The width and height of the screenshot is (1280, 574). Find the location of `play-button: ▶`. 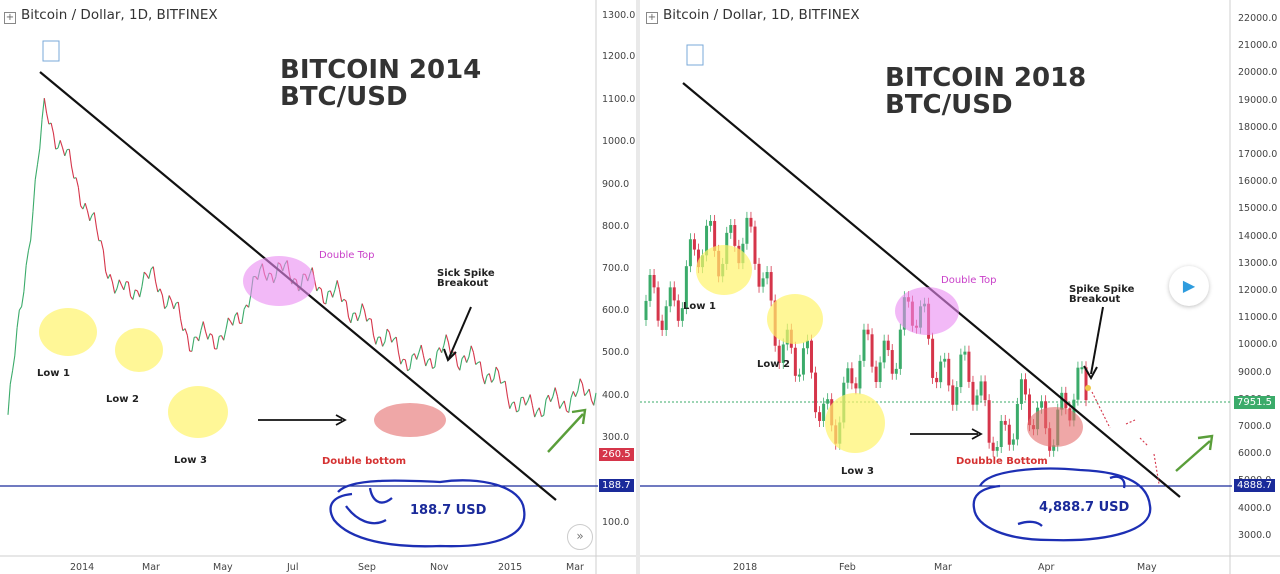

play-button: ▶ is located at coordinates (1189, 286).